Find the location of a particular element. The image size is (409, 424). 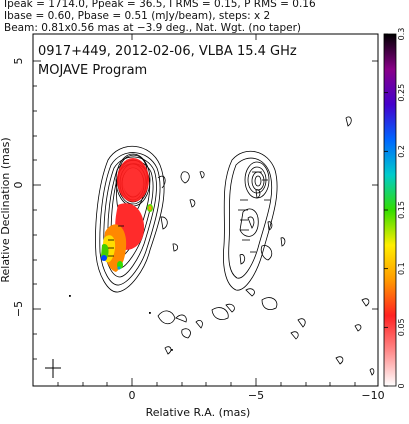

colorbar-tick-label: 0.3 is located at coordinates (401, 34).